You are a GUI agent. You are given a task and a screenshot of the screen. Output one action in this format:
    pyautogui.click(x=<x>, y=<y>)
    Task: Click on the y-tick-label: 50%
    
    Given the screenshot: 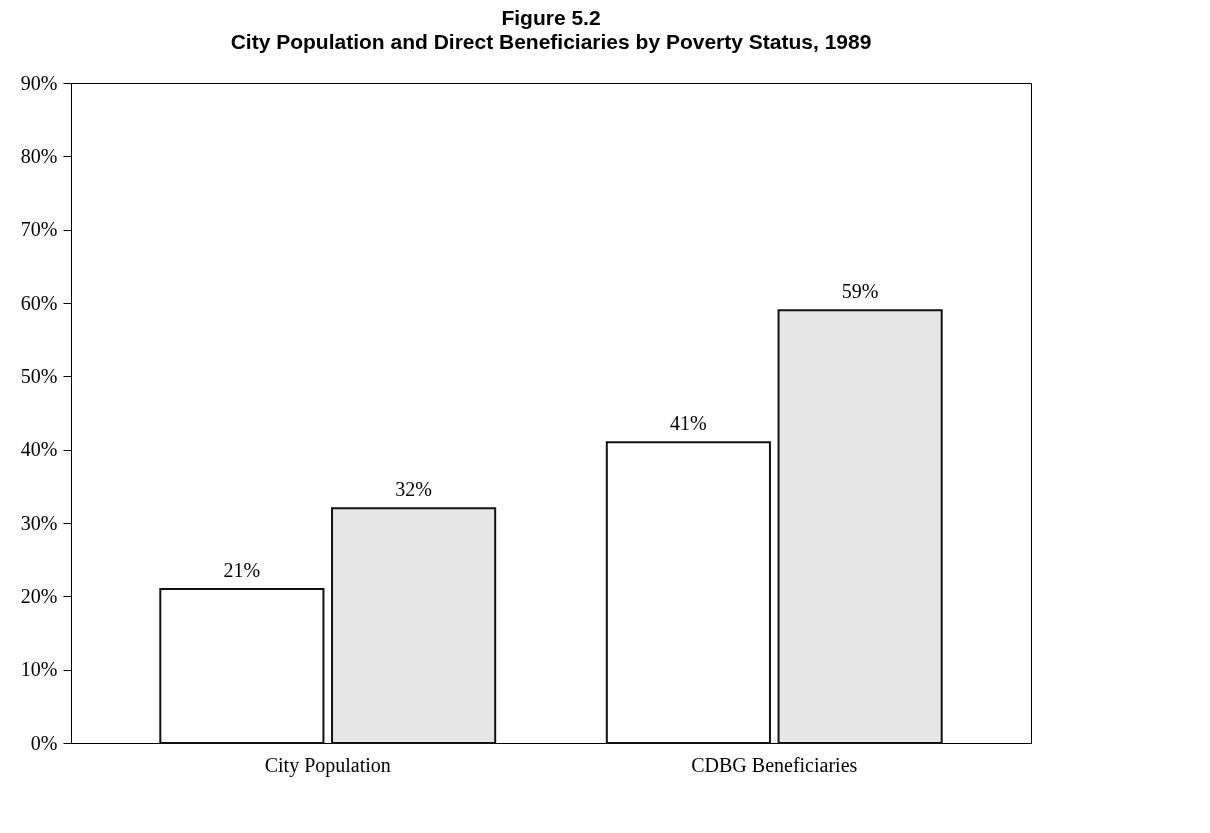 What is the action you would take?
    pyautogui.click(x=39, y=375)
    